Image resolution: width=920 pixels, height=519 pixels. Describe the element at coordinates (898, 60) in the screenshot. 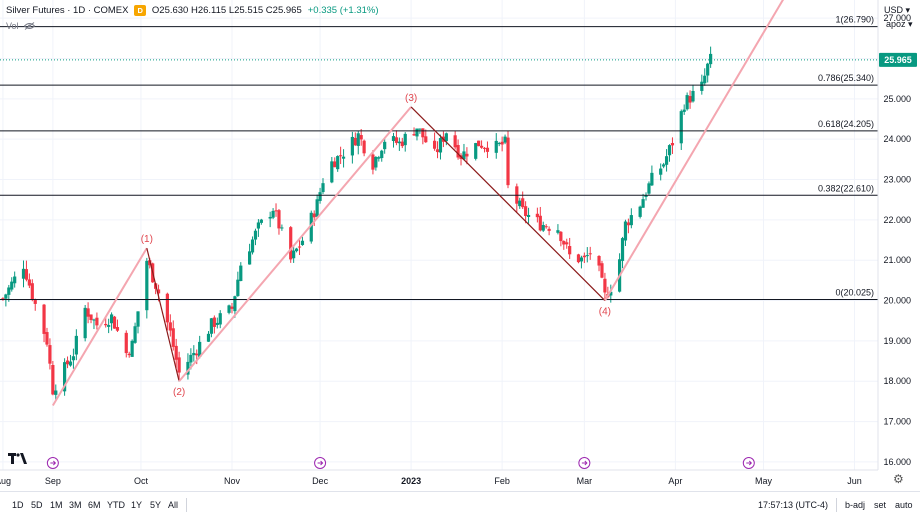

I see `current-price-label: 25.965` at that location.